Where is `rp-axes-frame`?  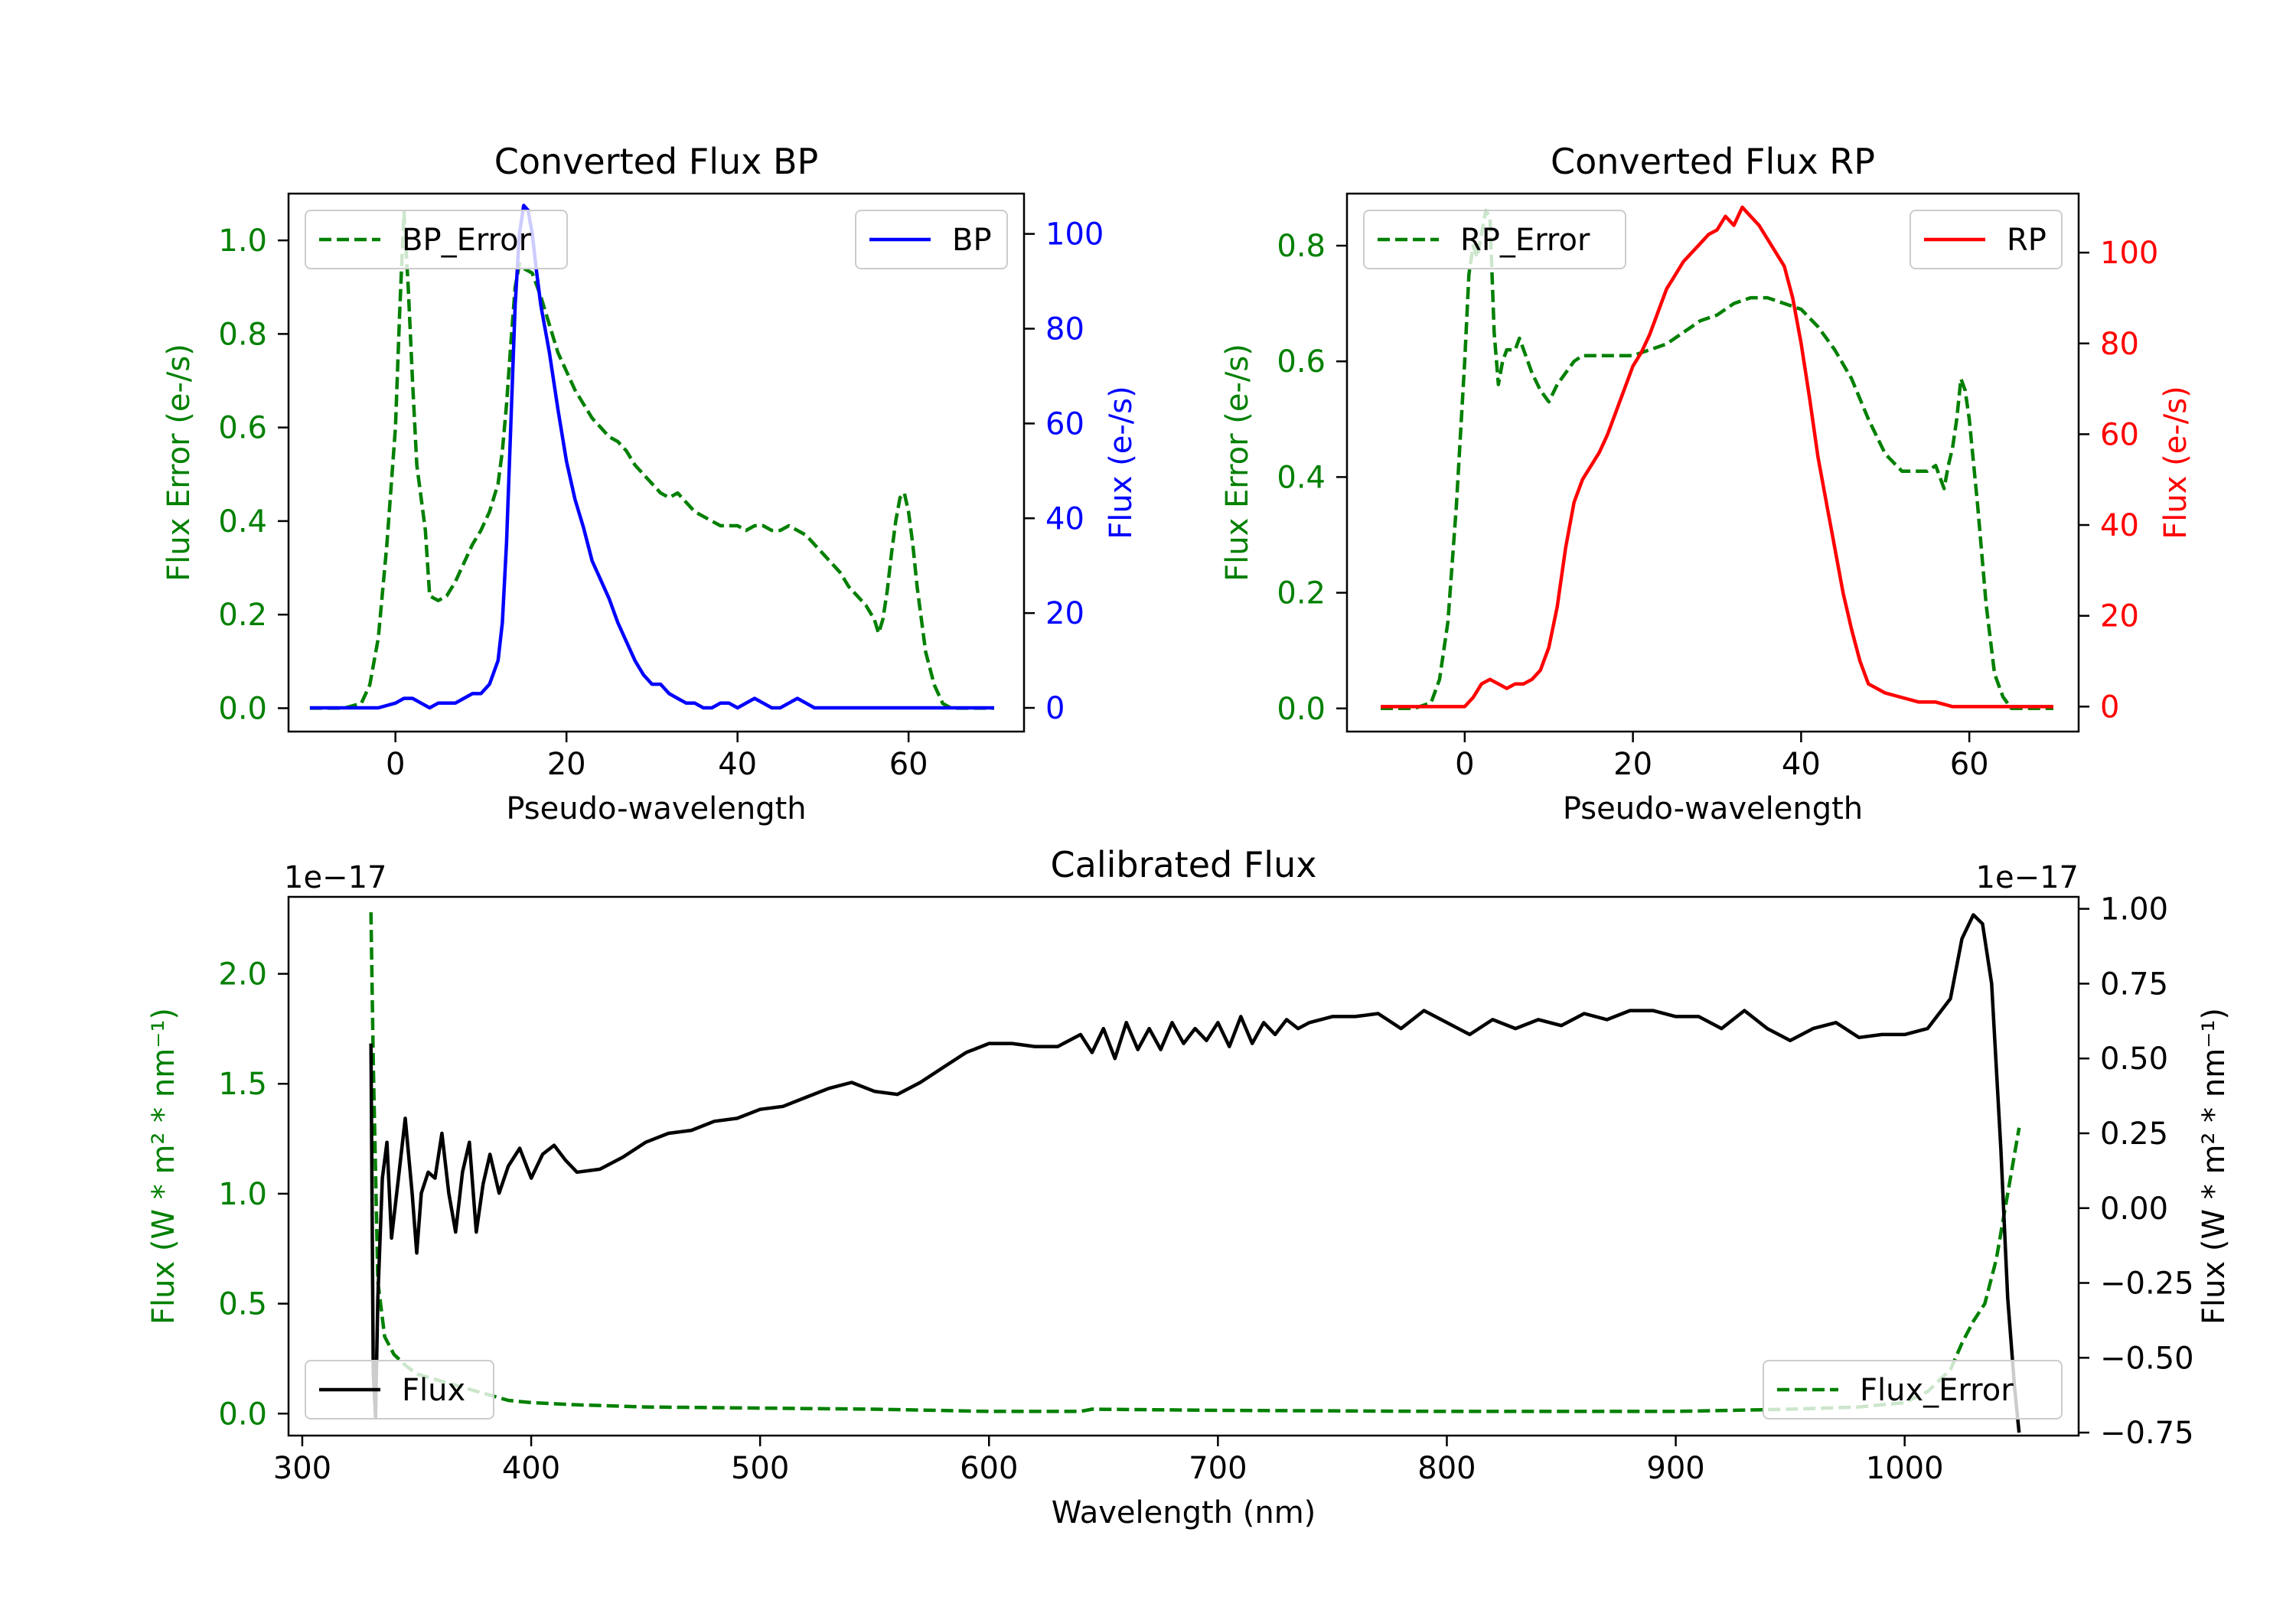 rp-axes-frame is located at coordinates (1712, 463).